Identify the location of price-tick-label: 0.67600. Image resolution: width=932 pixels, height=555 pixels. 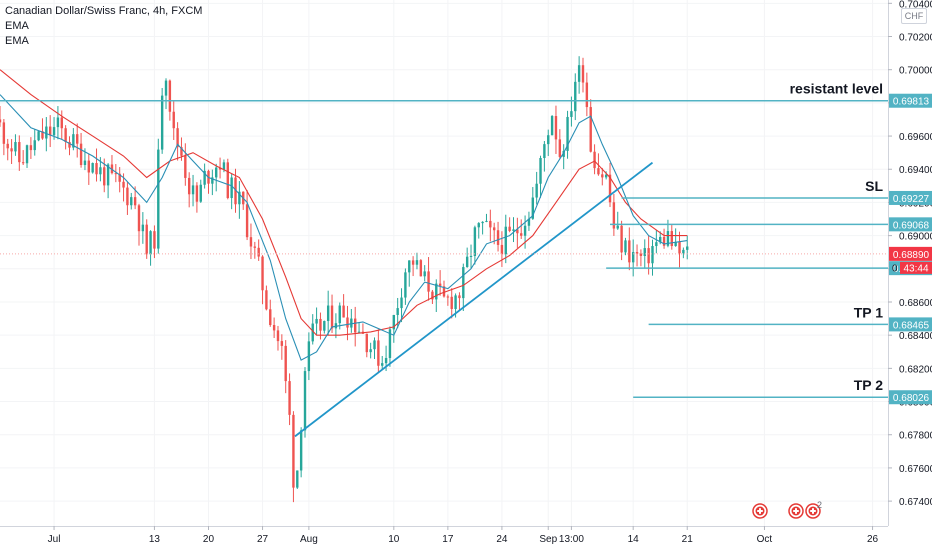
(915, 469).